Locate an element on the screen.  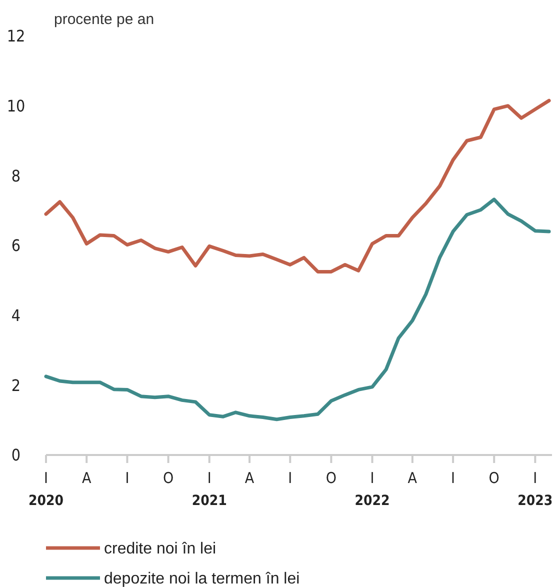
x-tick-label: I 2020 is located at coordinates (46, 489).